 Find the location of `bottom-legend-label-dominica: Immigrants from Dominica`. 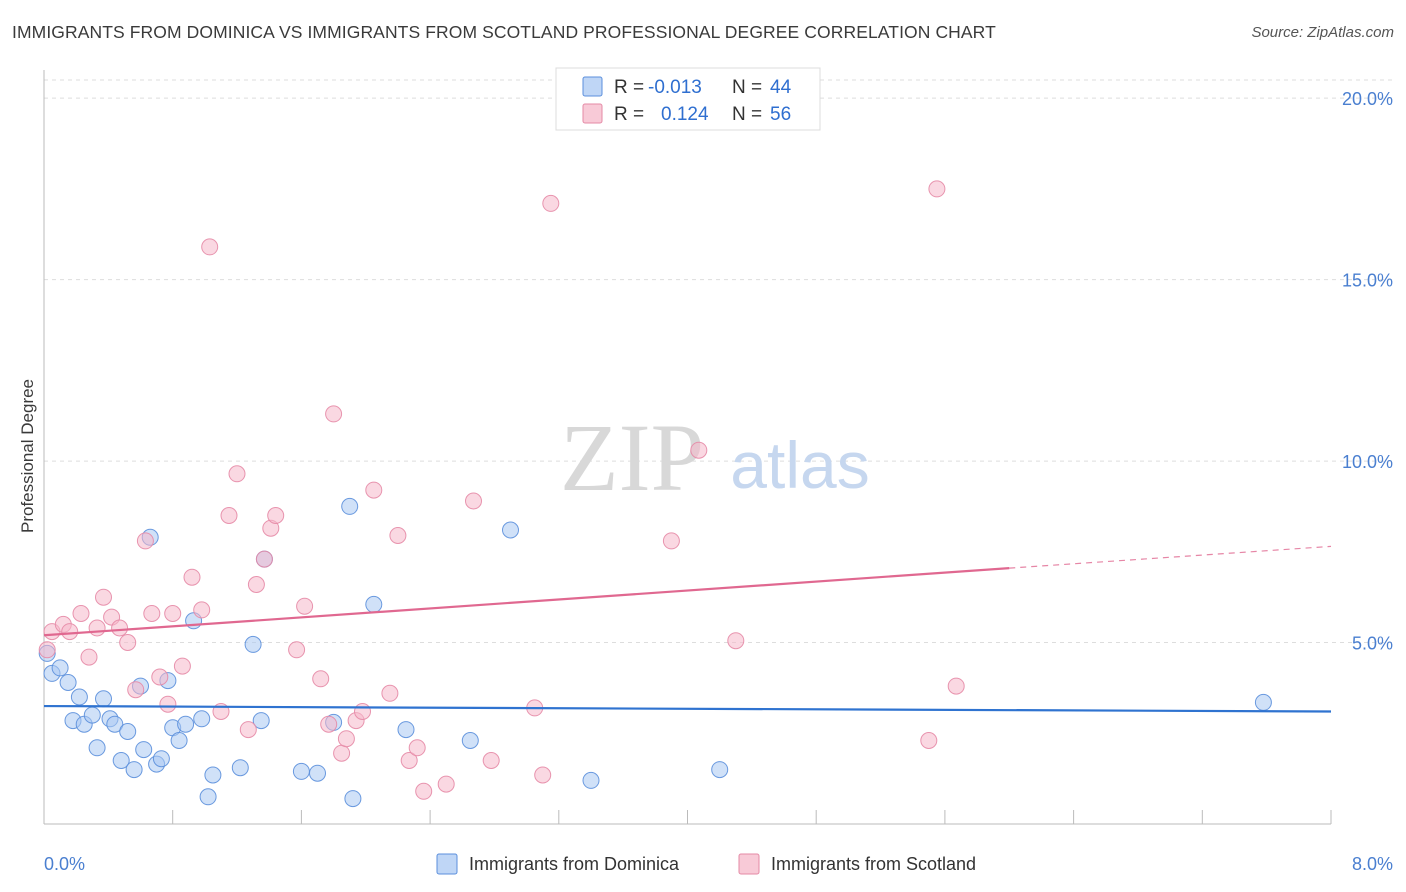

bottom-legend-label-dominica: Immigrants from Dominica is located at coordinates (574, 864).